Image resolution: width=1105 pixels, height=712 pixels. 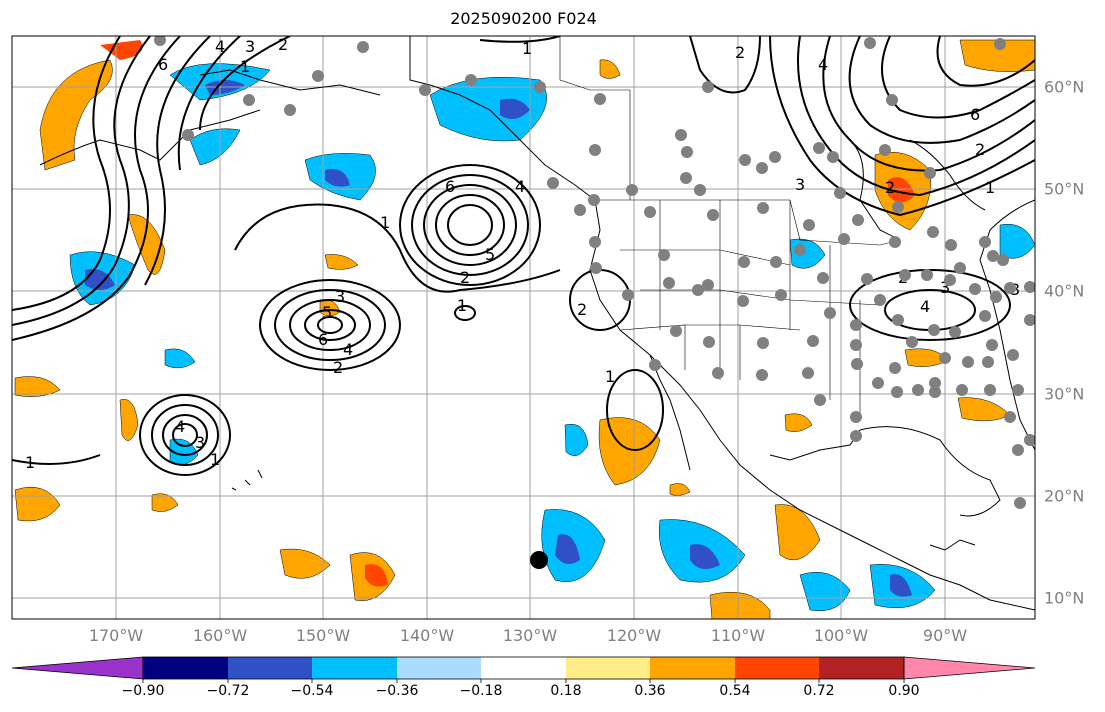 I want to click on map-title: 2025090200 F024, so click(x=523, y=18).